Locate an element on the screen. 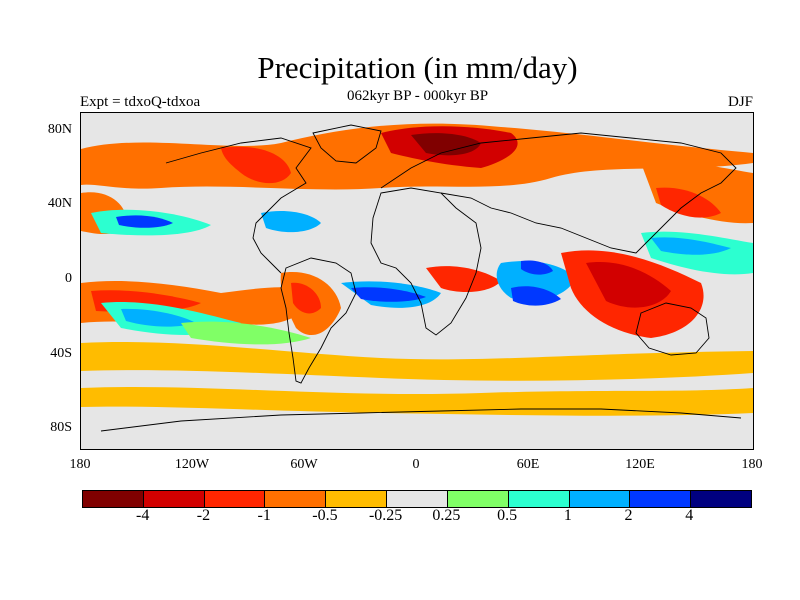 This screenshot has width=800, height=600. field-sh-dry-band is located at coordinates (417, 361).